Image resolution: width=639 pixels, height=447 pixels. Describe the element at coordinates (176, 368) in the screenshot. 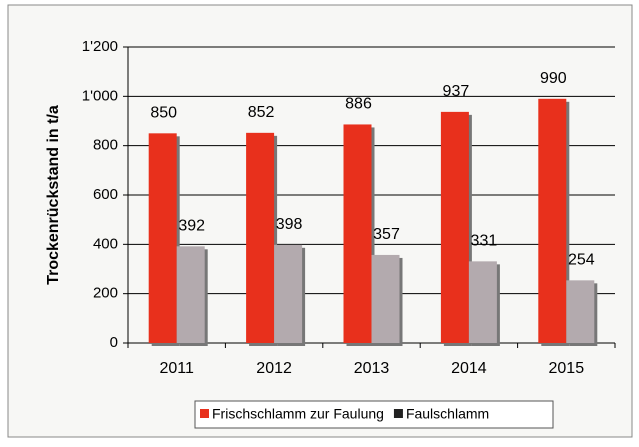

I see `x-tick-label: 2011` at that location.